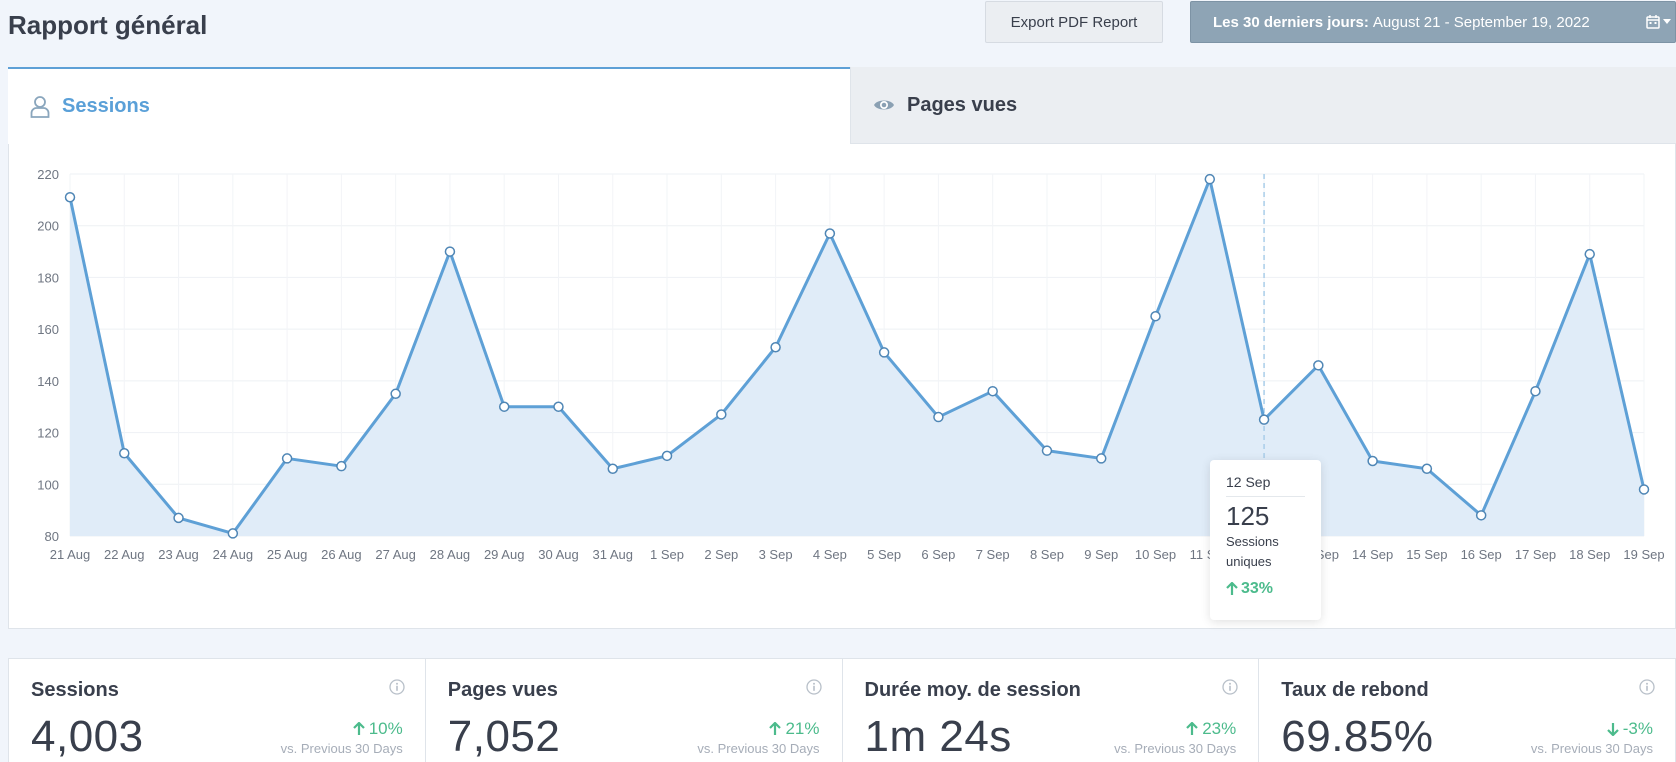 The image size is (1676, 762). I want to click on stat-title: Taux de rebond, so click(1355, 690).